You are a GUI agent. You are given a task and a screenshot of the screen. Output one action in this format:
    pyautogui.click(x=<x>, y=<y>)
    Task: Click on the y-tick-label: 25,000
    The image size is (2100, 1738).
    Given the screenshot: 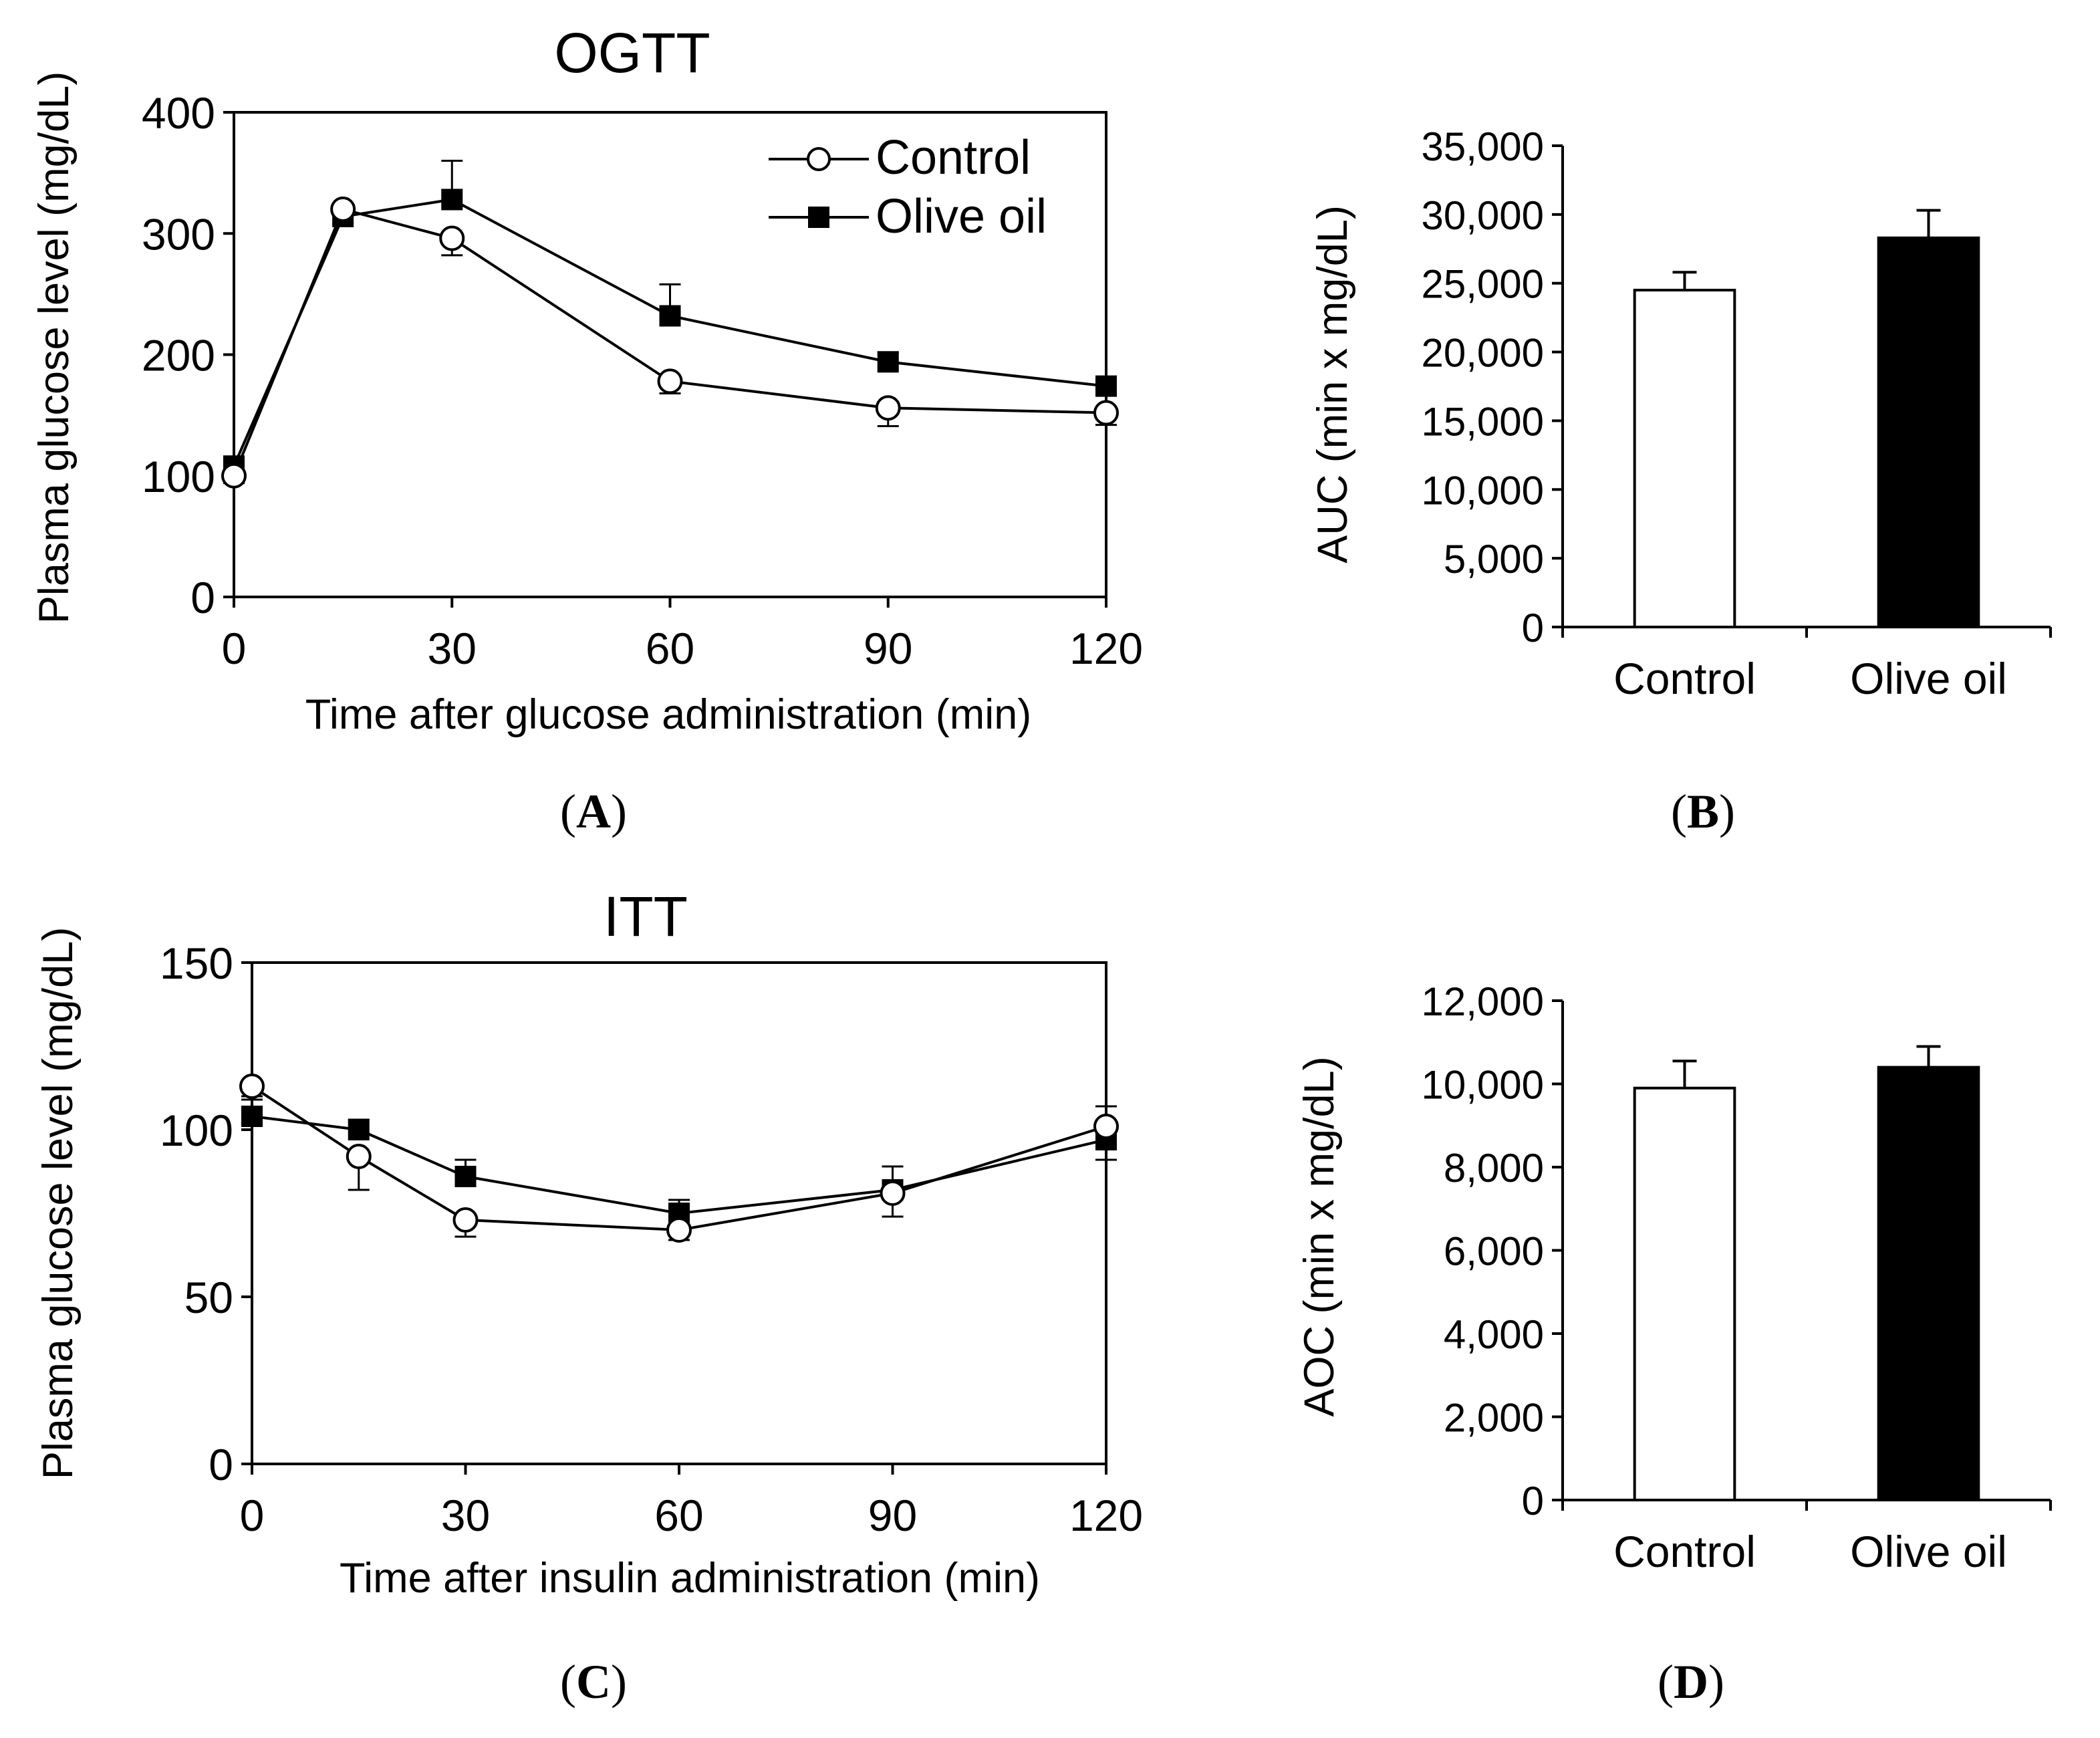 What is the action you would take?
    pyautogui.click(x=1483, y=284)
    